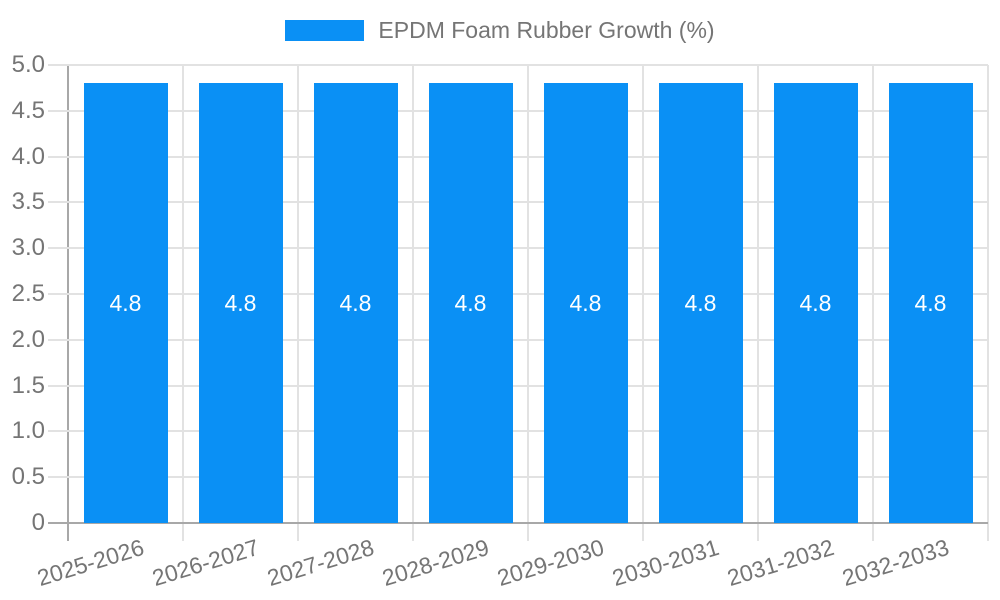 The image size is (1000, 600). I want to click on legend-swatch, so click(325, 30).